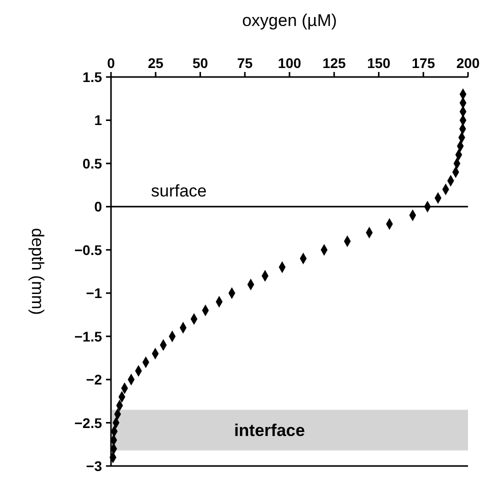 This screenshot has height=479, width=488. Describe the element at coordinates (94, 293) in the screenshot. I see `y-tick-label: −1` at that location.